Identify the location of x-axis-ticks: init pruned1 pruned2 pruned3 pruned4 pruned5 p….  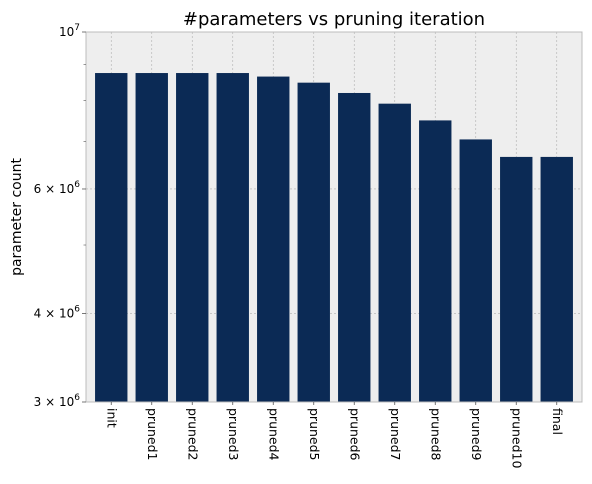
(334, 435).